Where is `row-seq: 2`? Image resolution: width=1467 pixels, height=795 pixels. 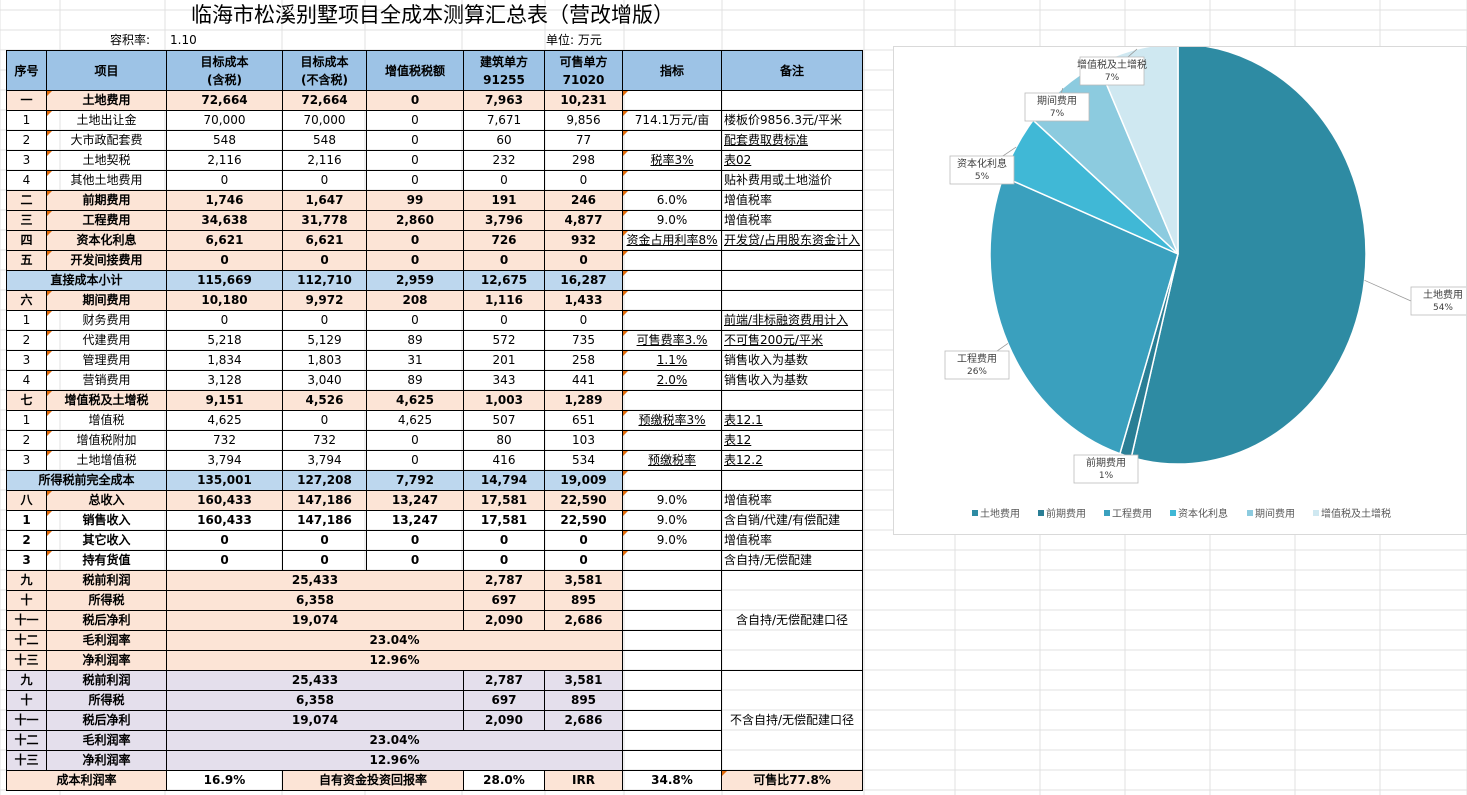 row-seq: 2 is located at coordinates (26, 140).